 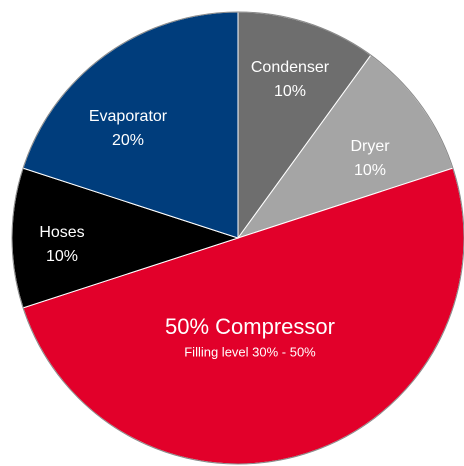 What do you see at coordinates (61, 232) in the screenshot?
I see `category-label: Hoses` at bounding box center [61, 232].